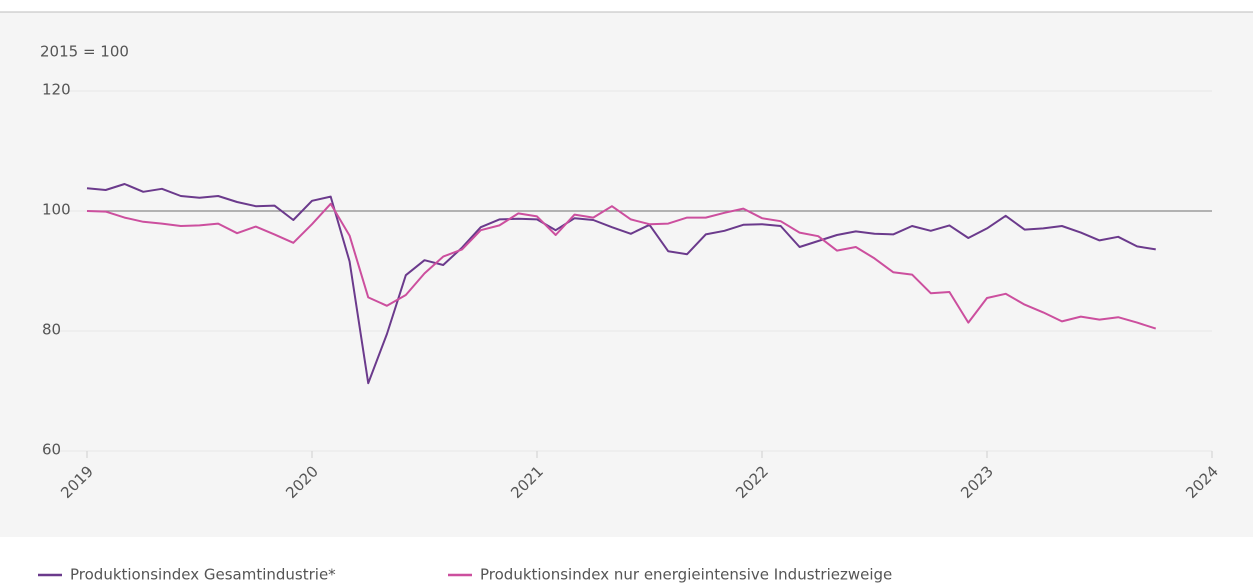 The width and height of the screenshot is (1253, 585). I want to click on y-tick-label: 120, so click(56, 90).